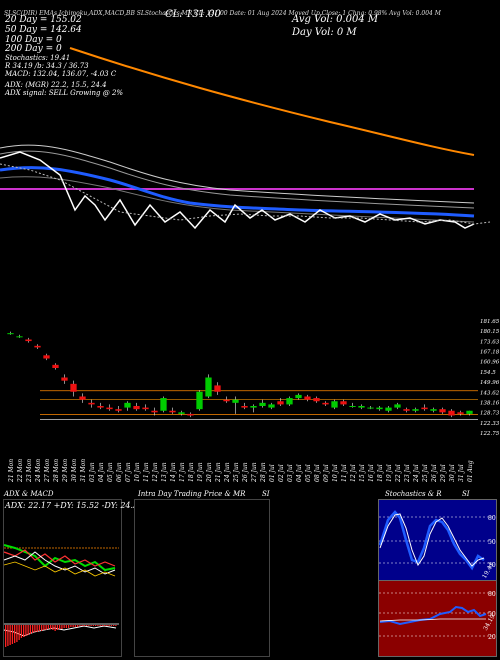 This screenshot has width=500, height=660. What do you see at coordinates (20, 470) in the screenshot?
I see `date-axis-label: 22 Mon` at bounding box center [20, 470].